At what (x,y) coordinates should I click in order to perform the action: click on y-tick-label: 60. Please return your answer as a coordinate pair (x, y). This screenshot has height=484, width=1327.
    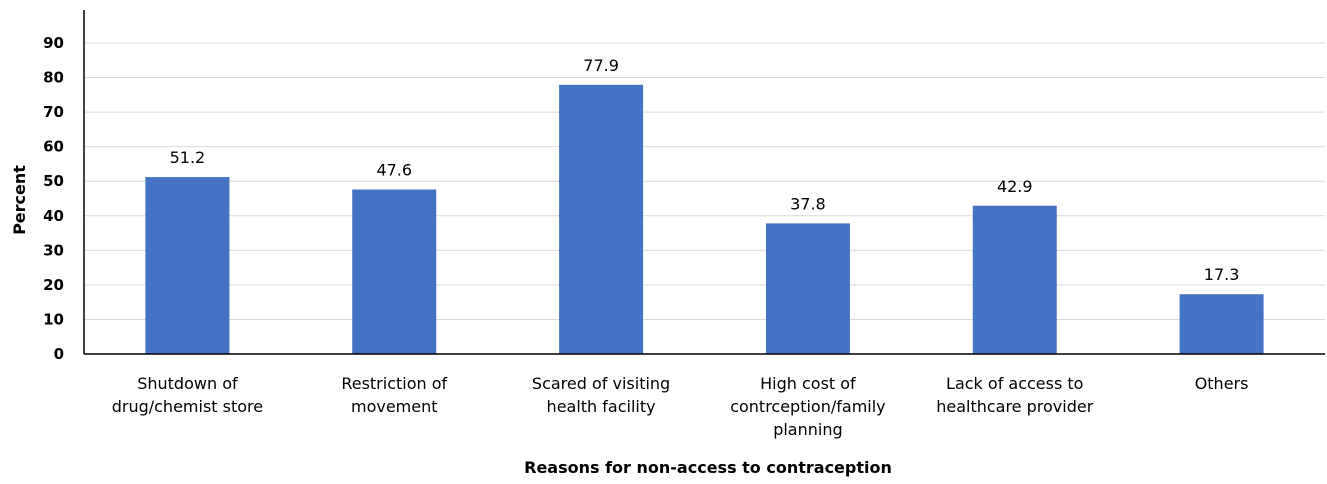
    Looking at the image, I should click on (53, 147).